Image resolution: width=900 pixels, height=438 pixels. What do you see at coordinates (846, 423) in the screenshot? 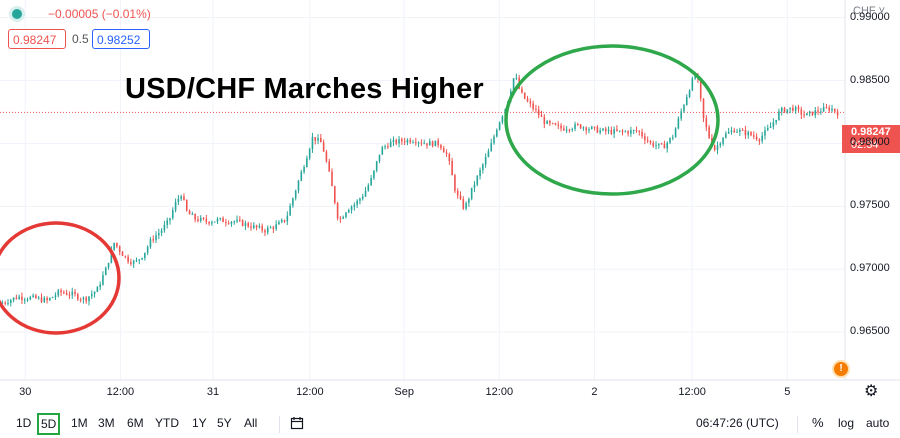
I see `log-scale-toggle: log` at bounding box center [846, 423].